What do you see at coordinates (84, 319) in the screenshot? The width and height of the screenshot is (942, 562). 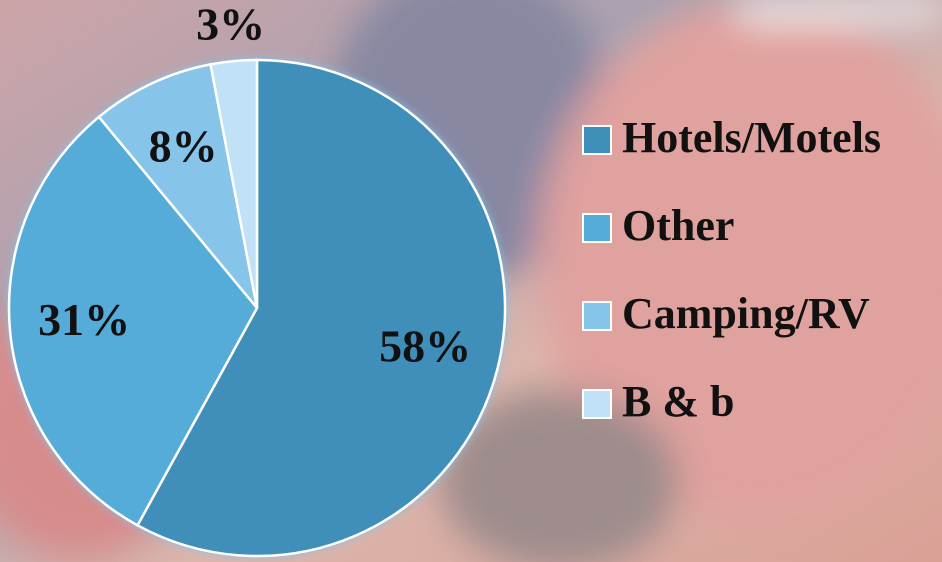 I see `data-label: 31%` at bounding box center [84, 319].